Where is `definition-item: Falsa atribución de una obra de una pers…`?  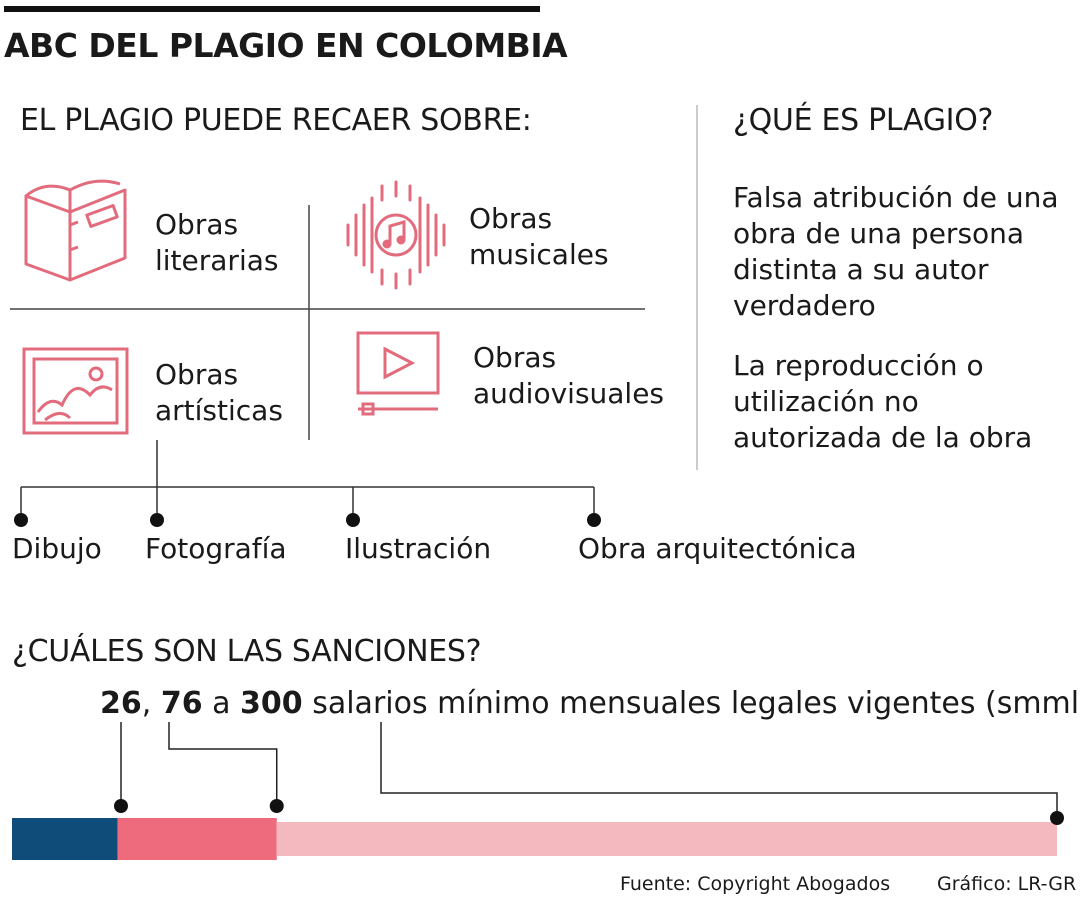 definition-item: Falsa atribución de una obra de una pers… is located at coordinates (896, 251).